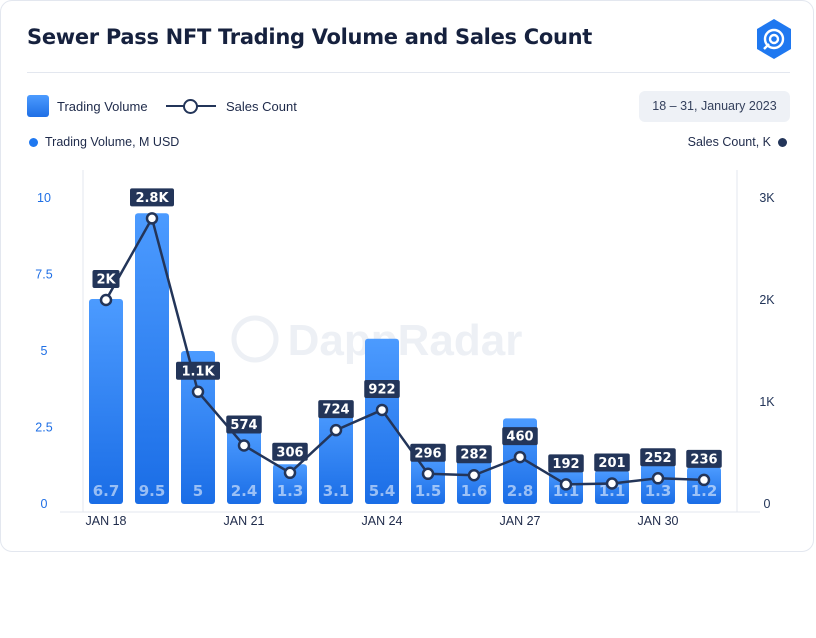 This screenshot has height=638, width=816. I want to click on sales-value-label: 201, so click(611, 463).